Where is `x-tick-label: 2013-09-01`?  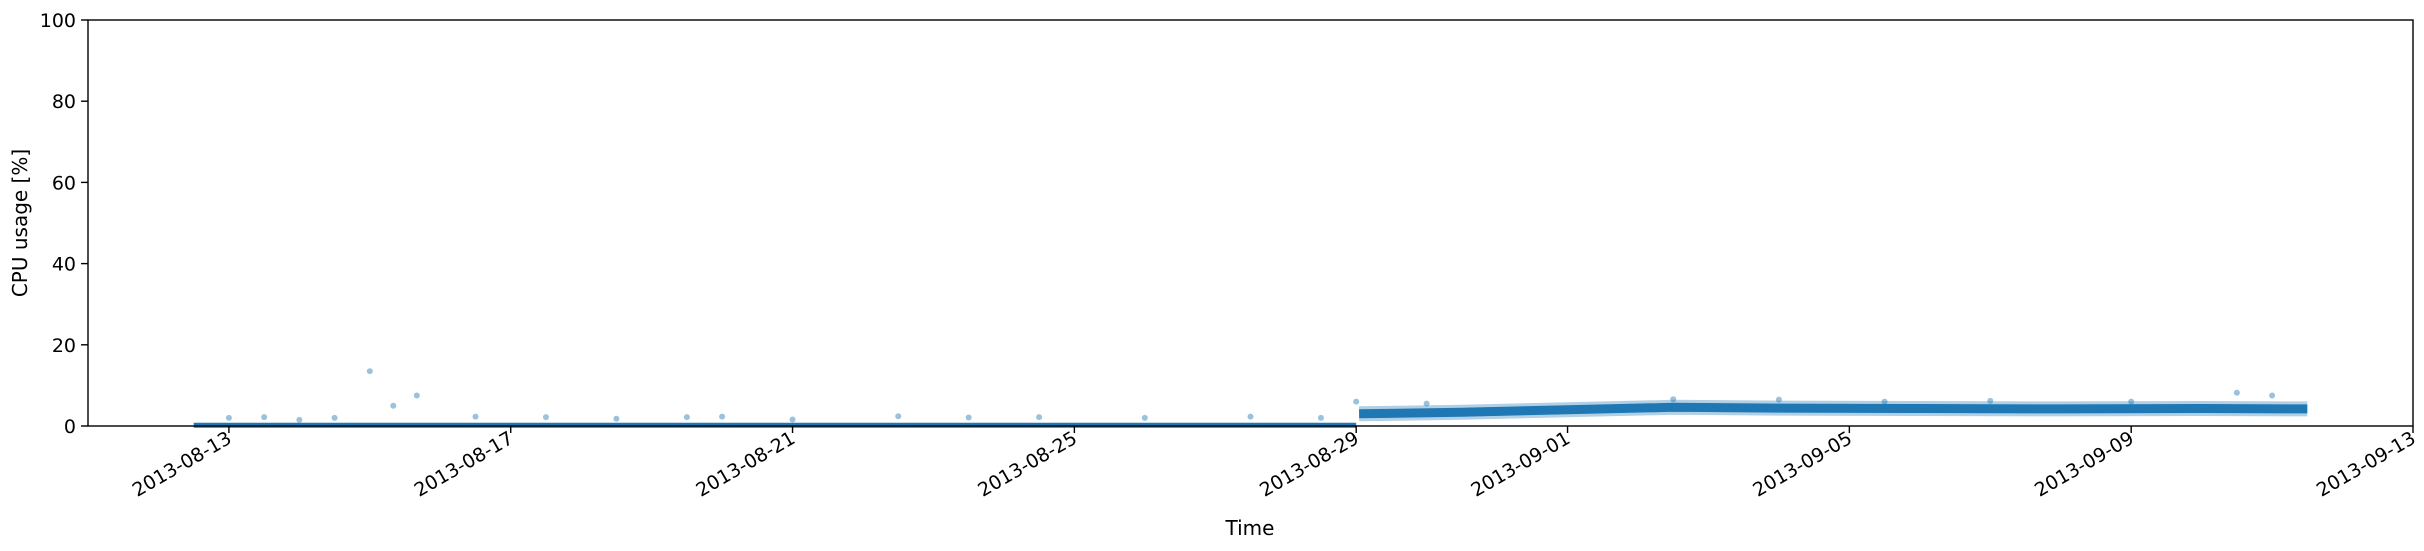 x-tick-label: 2013-09-01 is located at coordinates (1520, 464).